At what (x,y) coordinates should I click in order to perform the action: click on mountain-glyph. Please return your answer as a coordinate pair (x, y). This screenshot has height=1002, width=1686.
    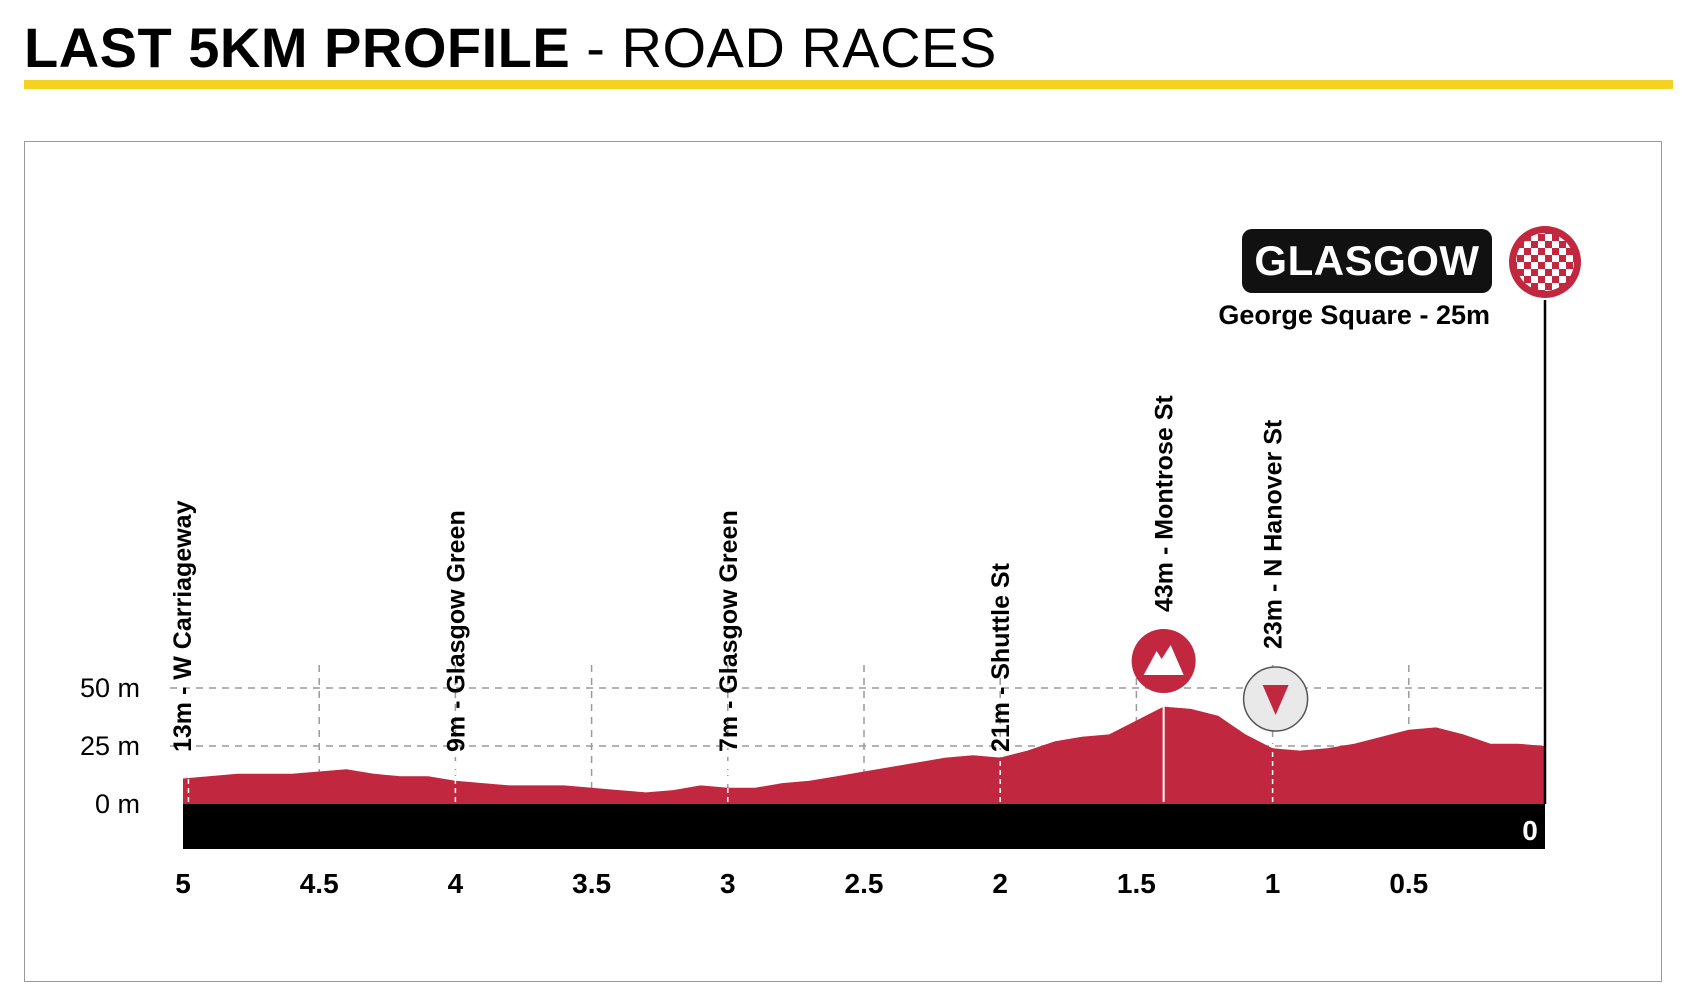
    Looking at the image, I should click on (1163, 660).